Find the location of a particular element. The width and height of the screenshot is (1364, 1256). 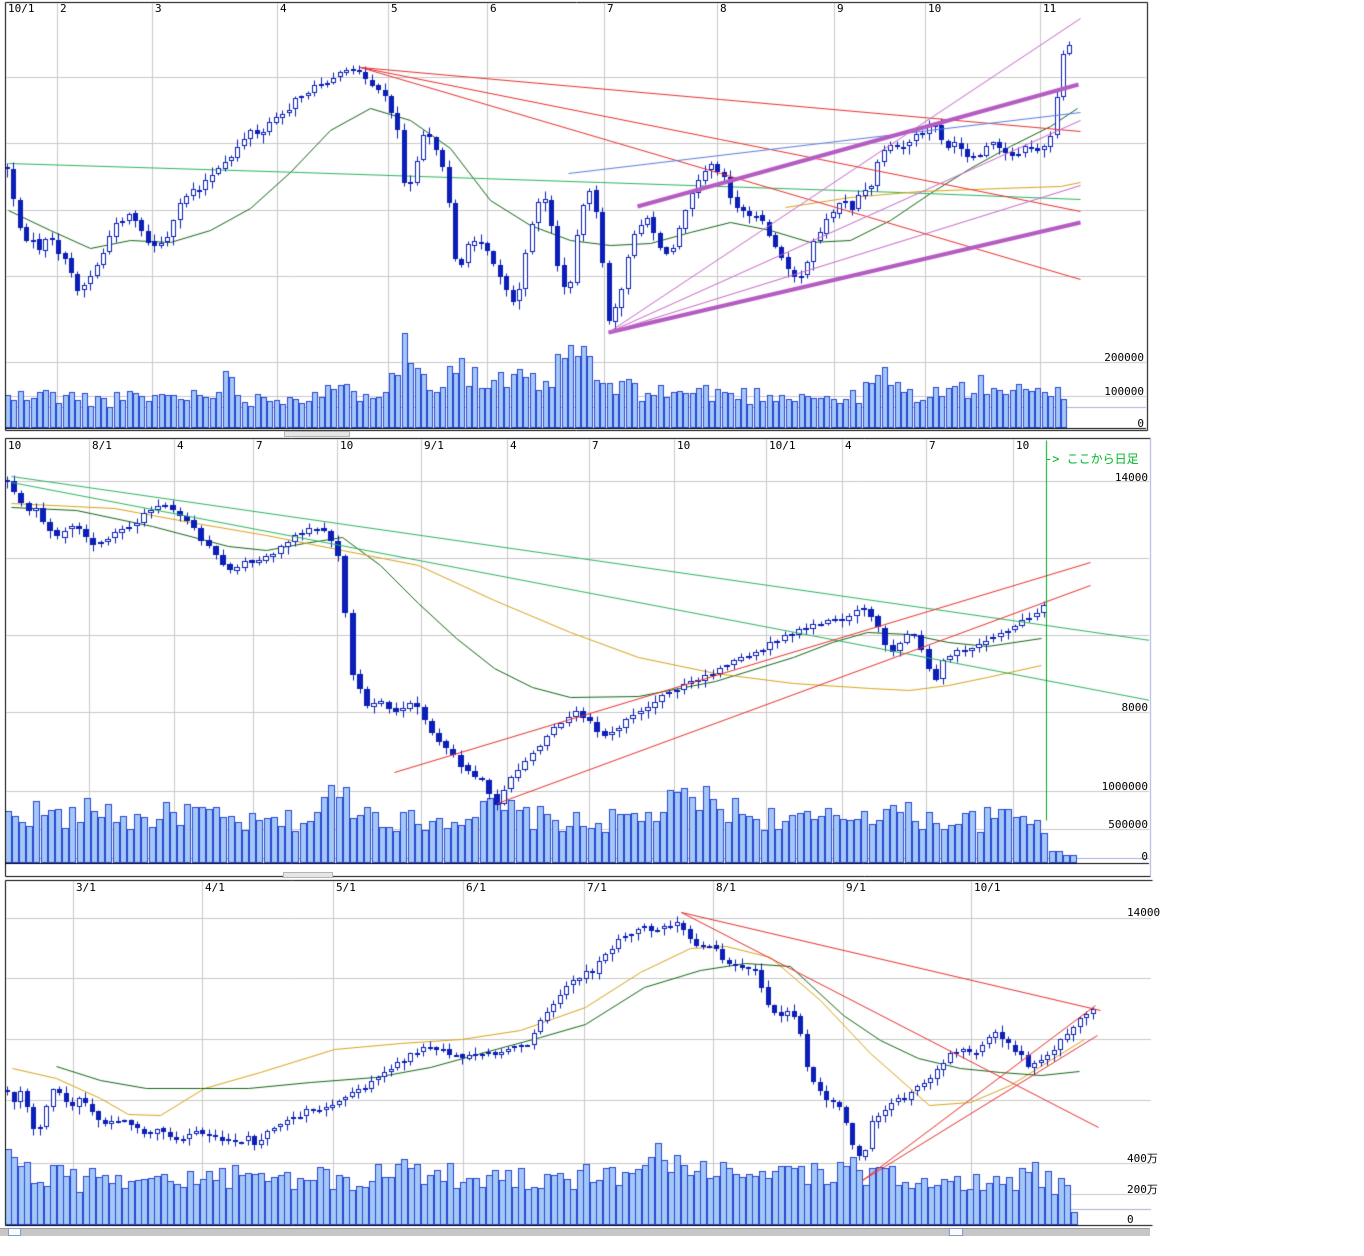

daily-from-here-annotation: -> ここから日足 is located at coordinates (1092, 459).